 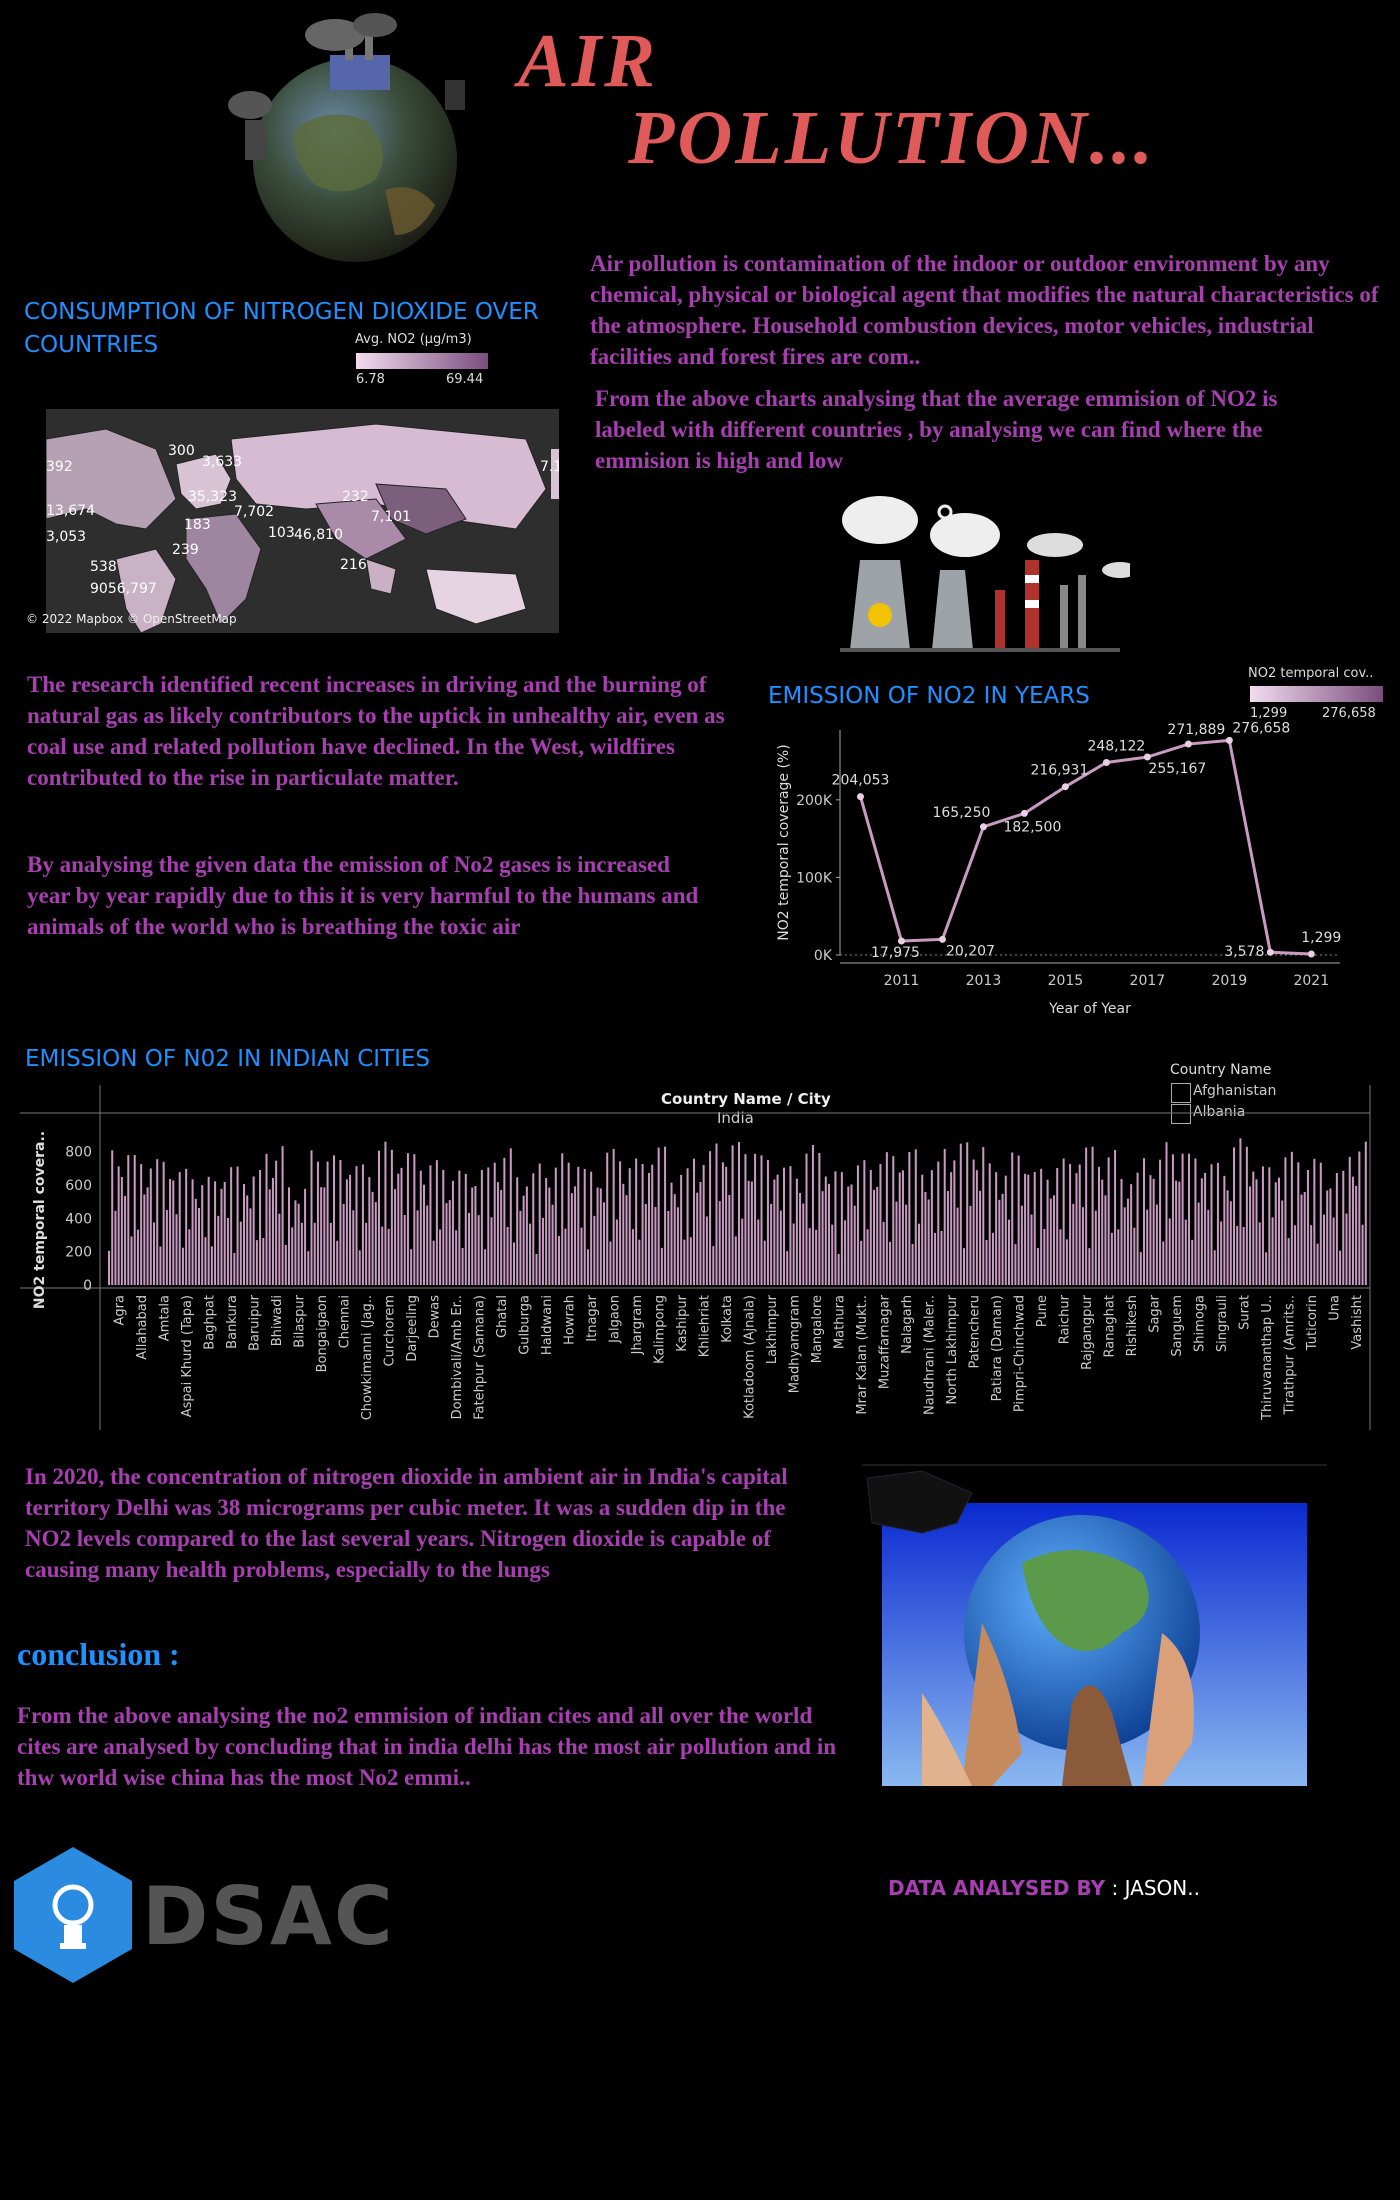 What do you see at coordinates (1244, 952) in the screenshot?
I see `data-label: 3,578` at bounding box center [1244, 952].